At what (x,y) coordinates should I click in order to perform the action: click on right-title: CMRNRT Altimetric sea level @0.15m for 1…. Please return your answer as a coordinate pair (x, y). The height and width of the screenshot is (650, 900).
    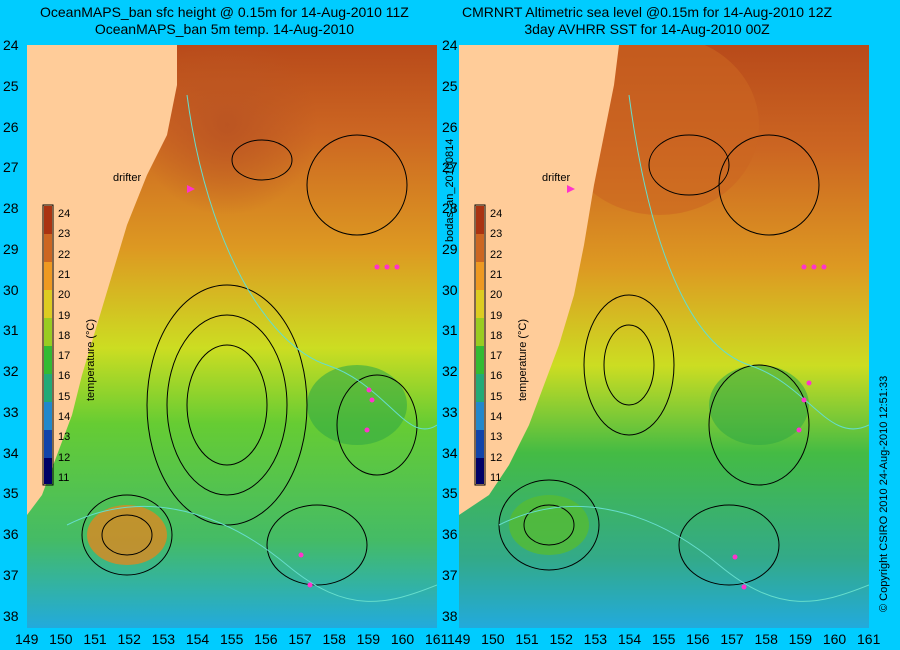
    Looking at the image, I should click on (647, 21).